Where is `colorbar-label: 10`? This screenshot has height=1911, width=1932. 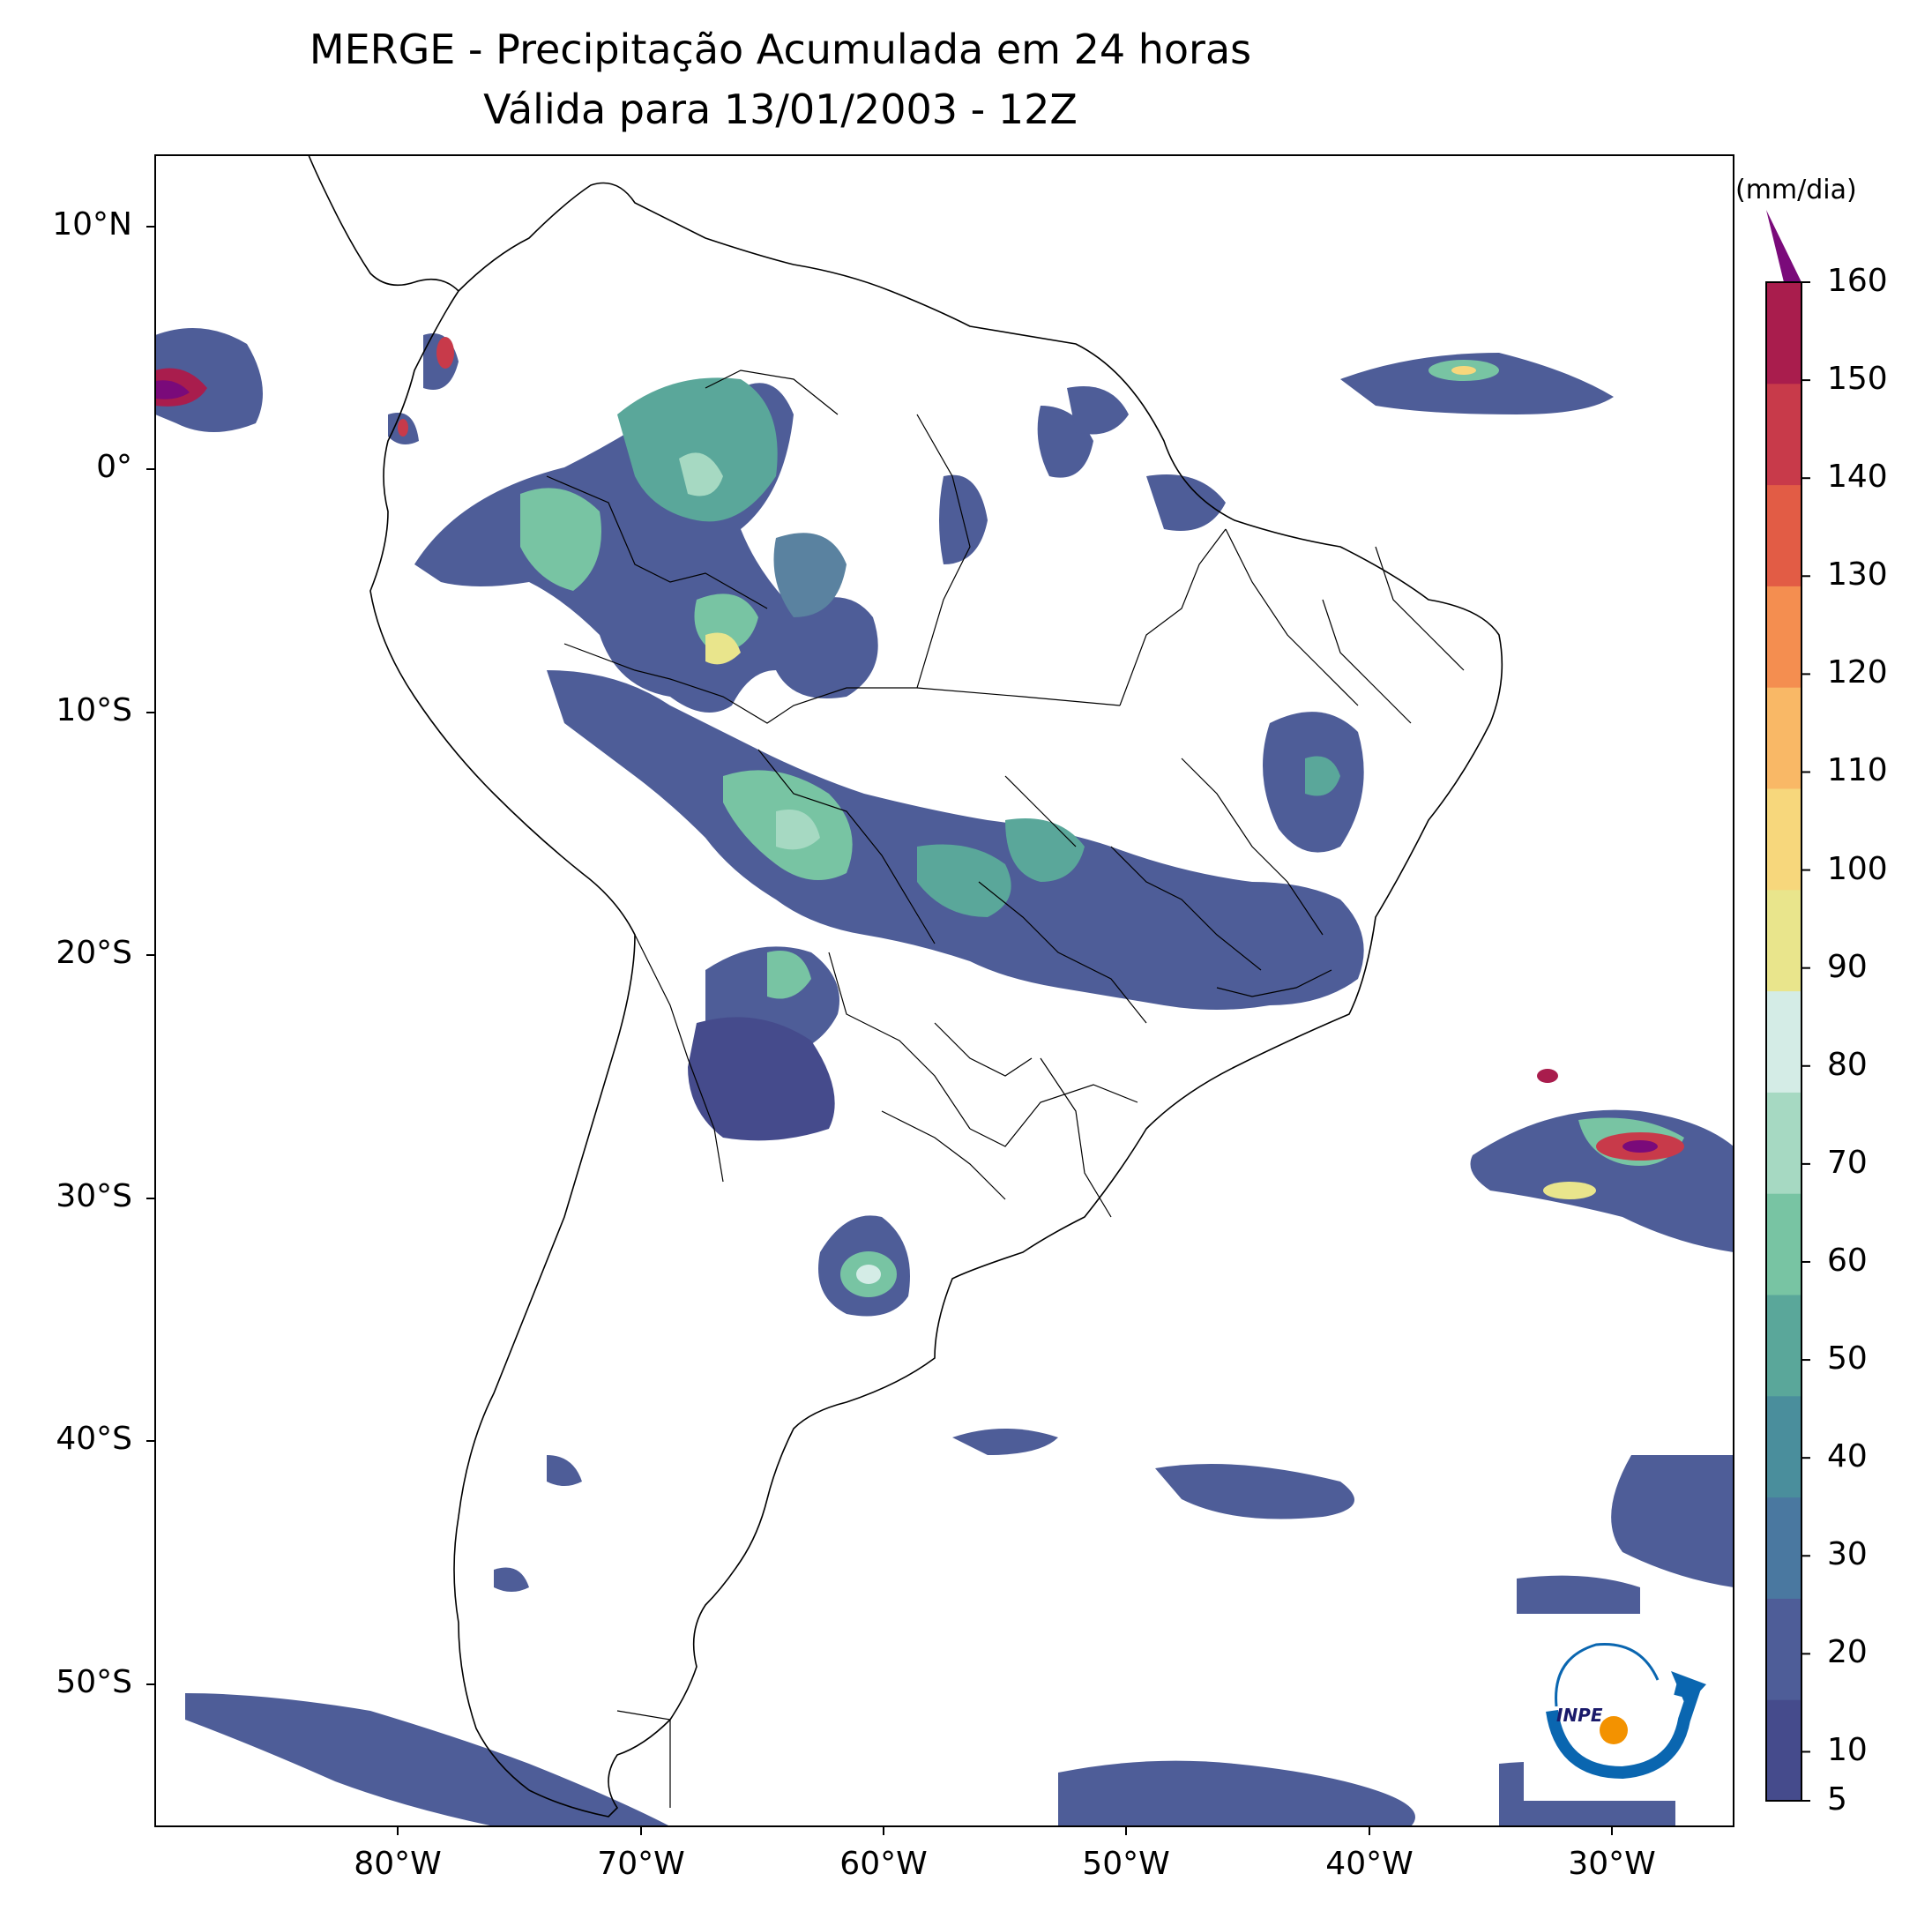
colorbar-label: 10 is located at coordinates (1847, 1750).